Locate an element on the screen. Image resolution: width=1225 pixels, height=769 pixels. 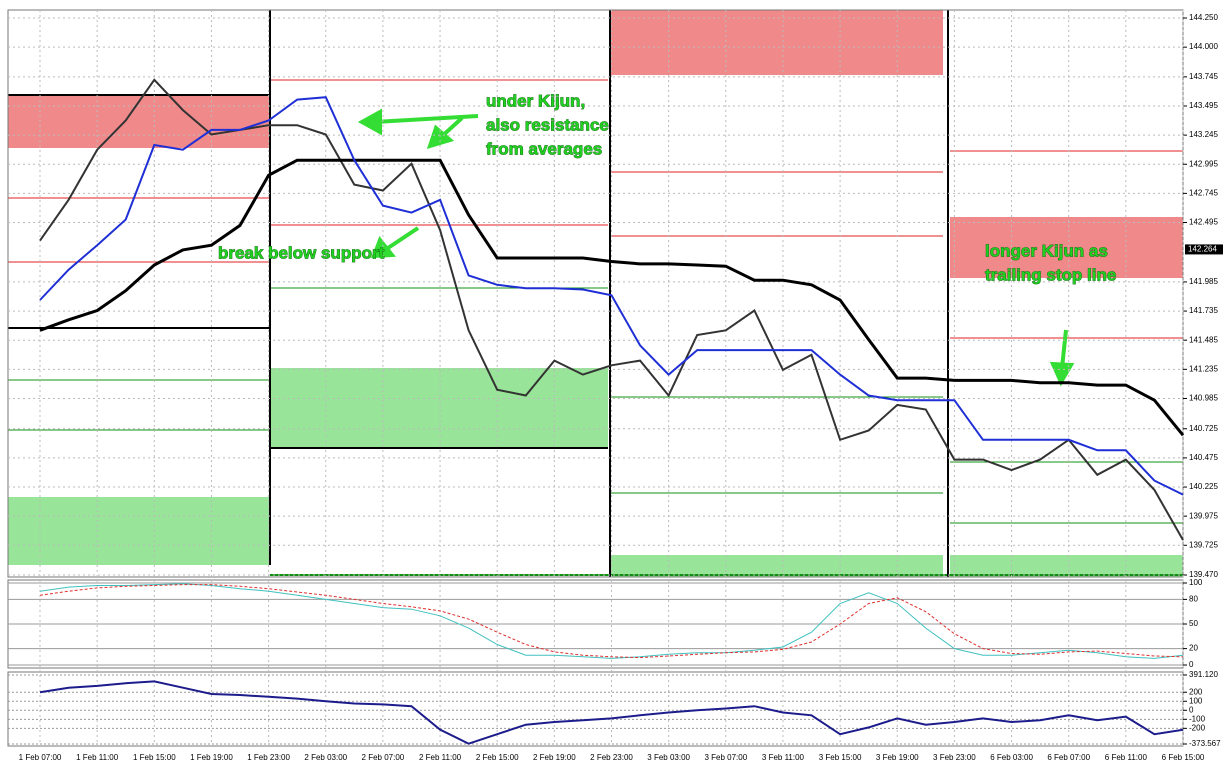
y-tick-label: 140.725 is located at coordinates (1203, 428).